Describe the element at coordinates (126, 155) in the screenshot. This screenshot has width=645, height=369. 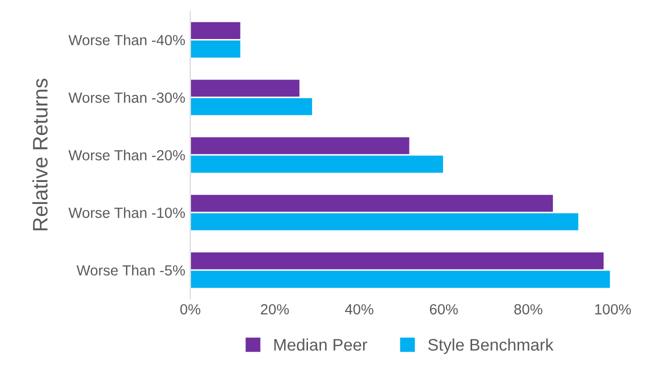
I see `y-tick-label: Worse Than -20%` at that location.